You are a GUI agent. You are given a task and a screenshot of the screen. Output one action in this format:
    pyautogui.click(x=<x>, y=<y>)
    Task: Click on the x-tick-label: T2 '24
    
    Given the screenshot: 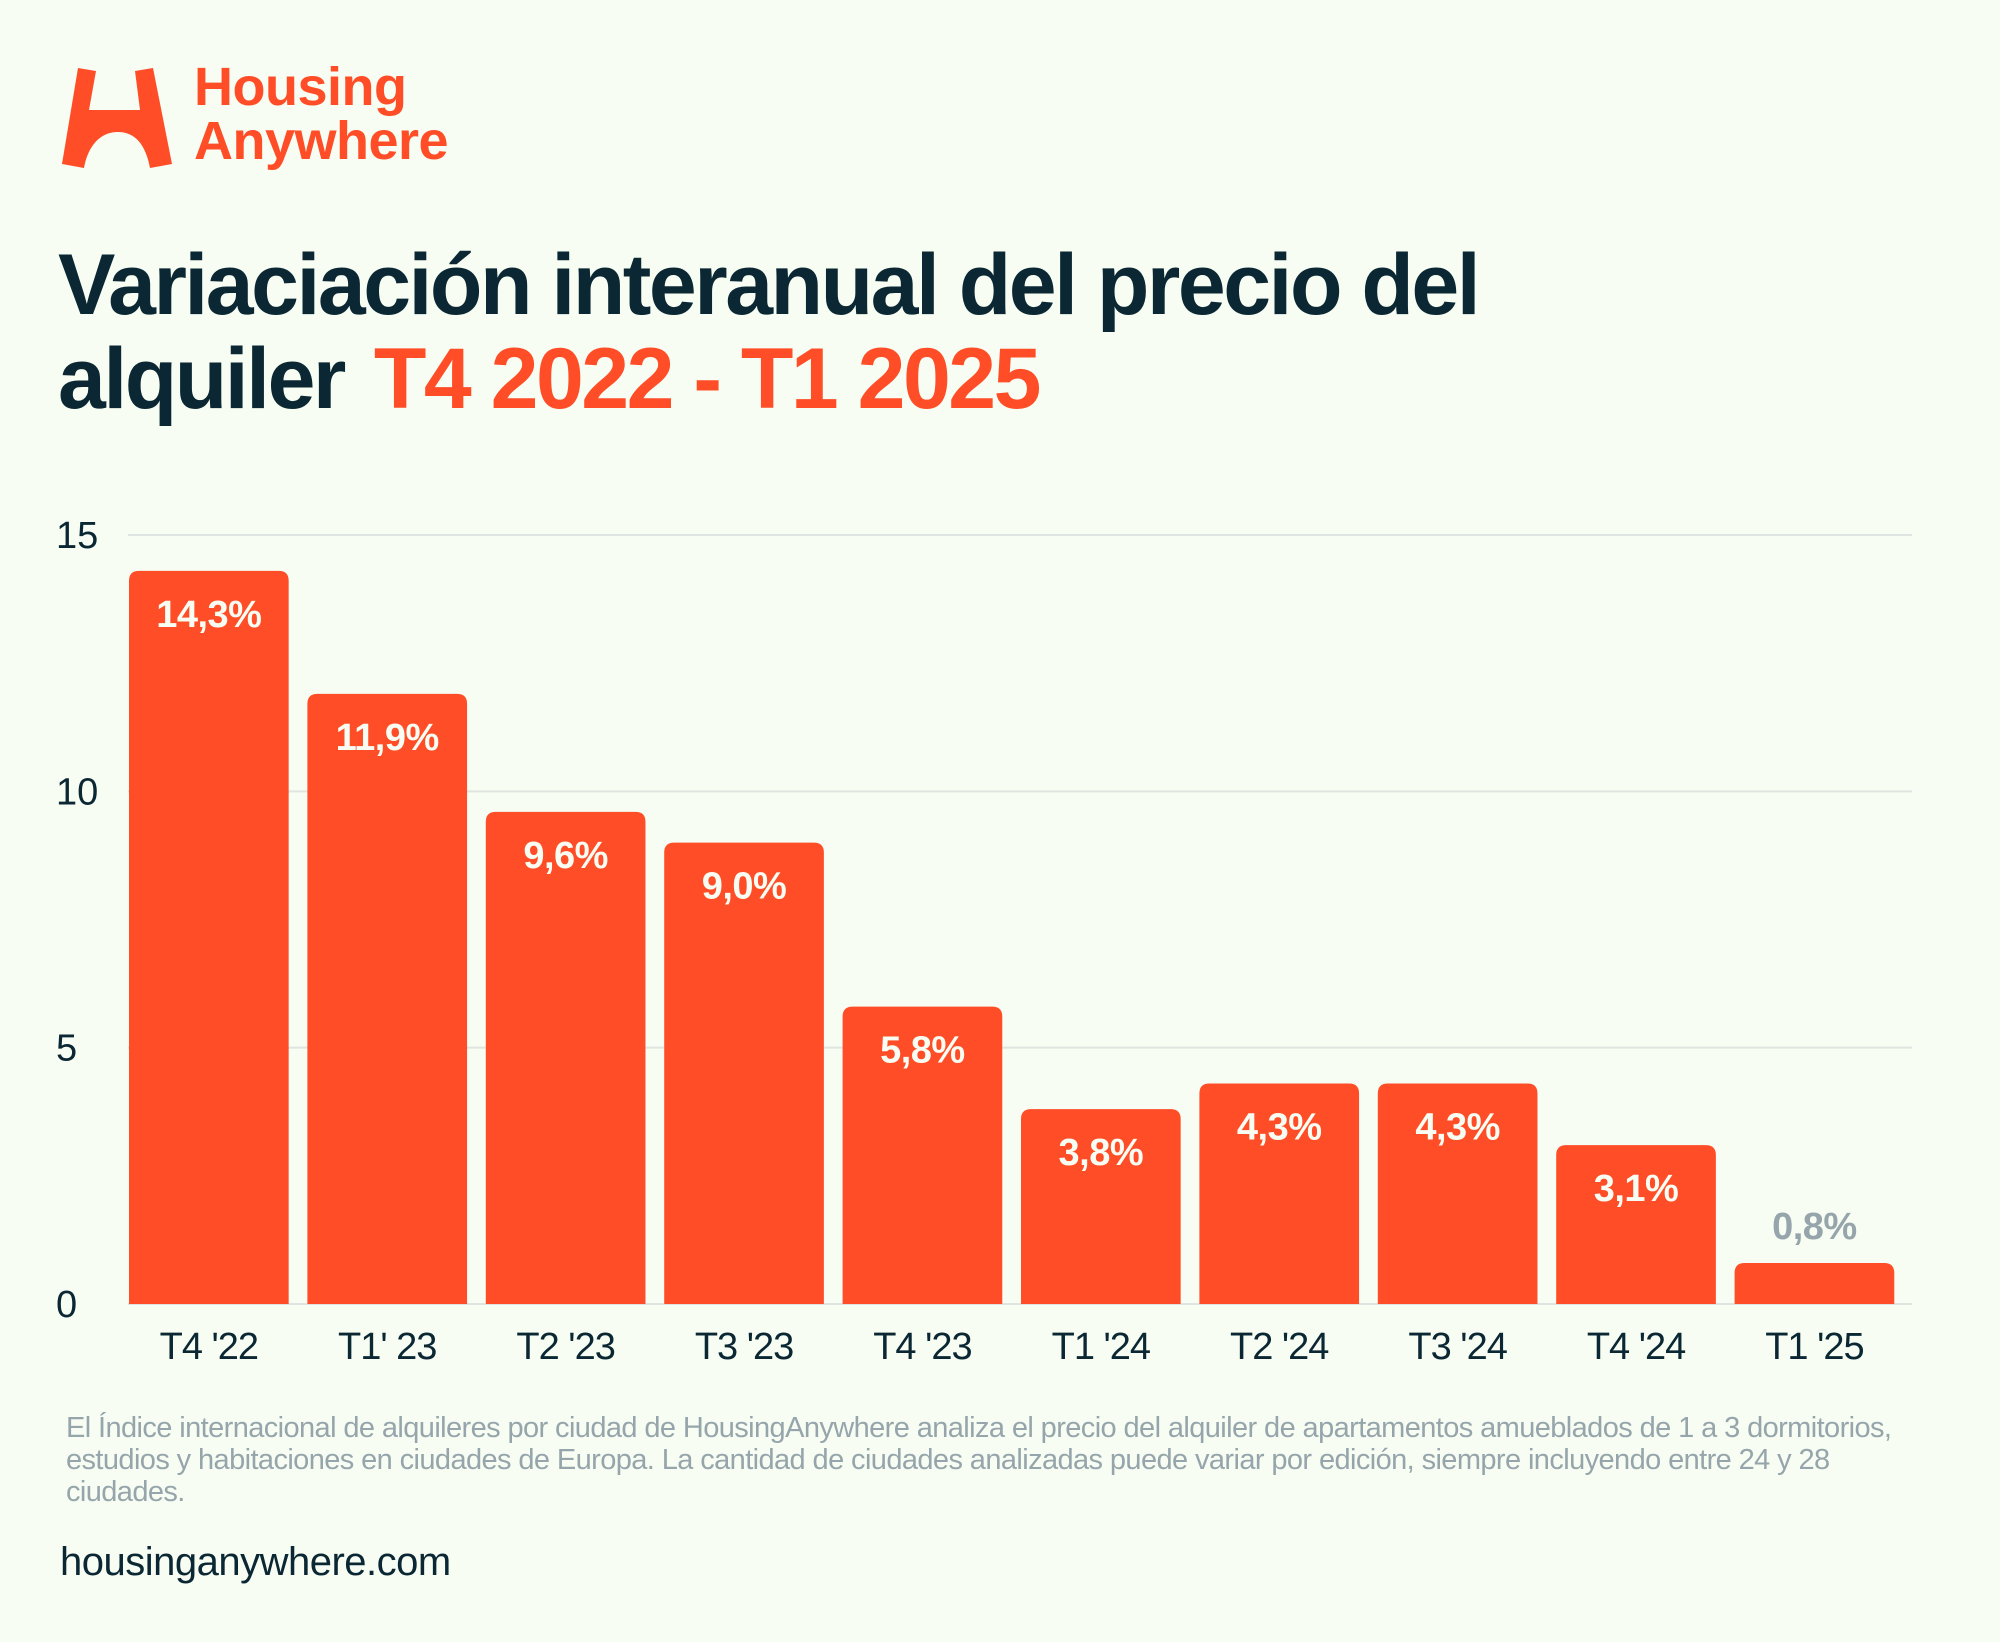 What is the action you would take?
    pyautogui.click(x=1279, y=1347)
    